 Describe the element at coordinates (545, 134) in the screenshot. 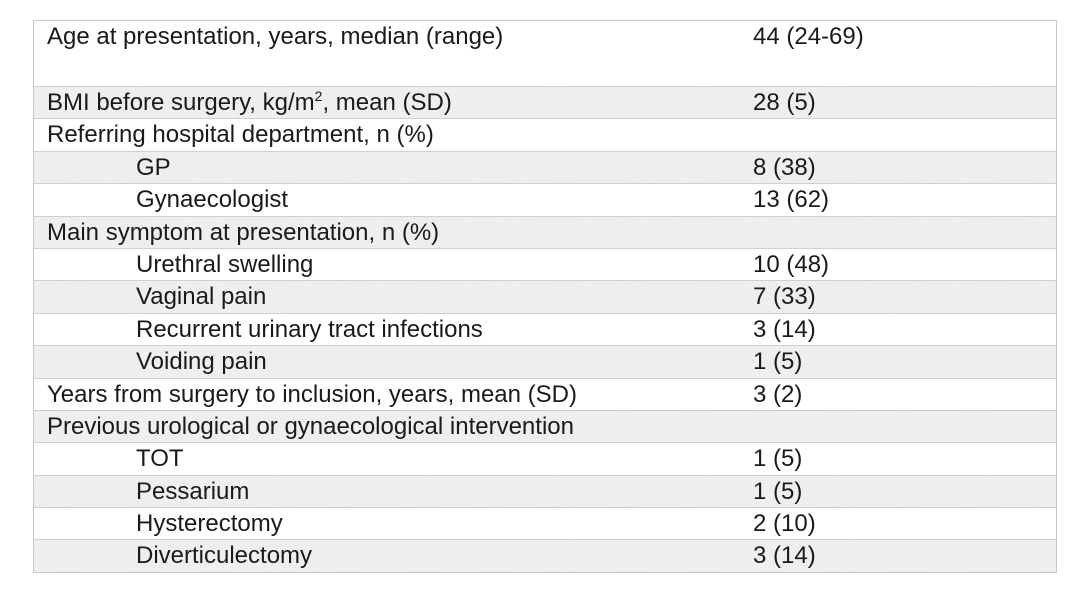

I see `table-row: Referring hospital department, n (%)` at that location.